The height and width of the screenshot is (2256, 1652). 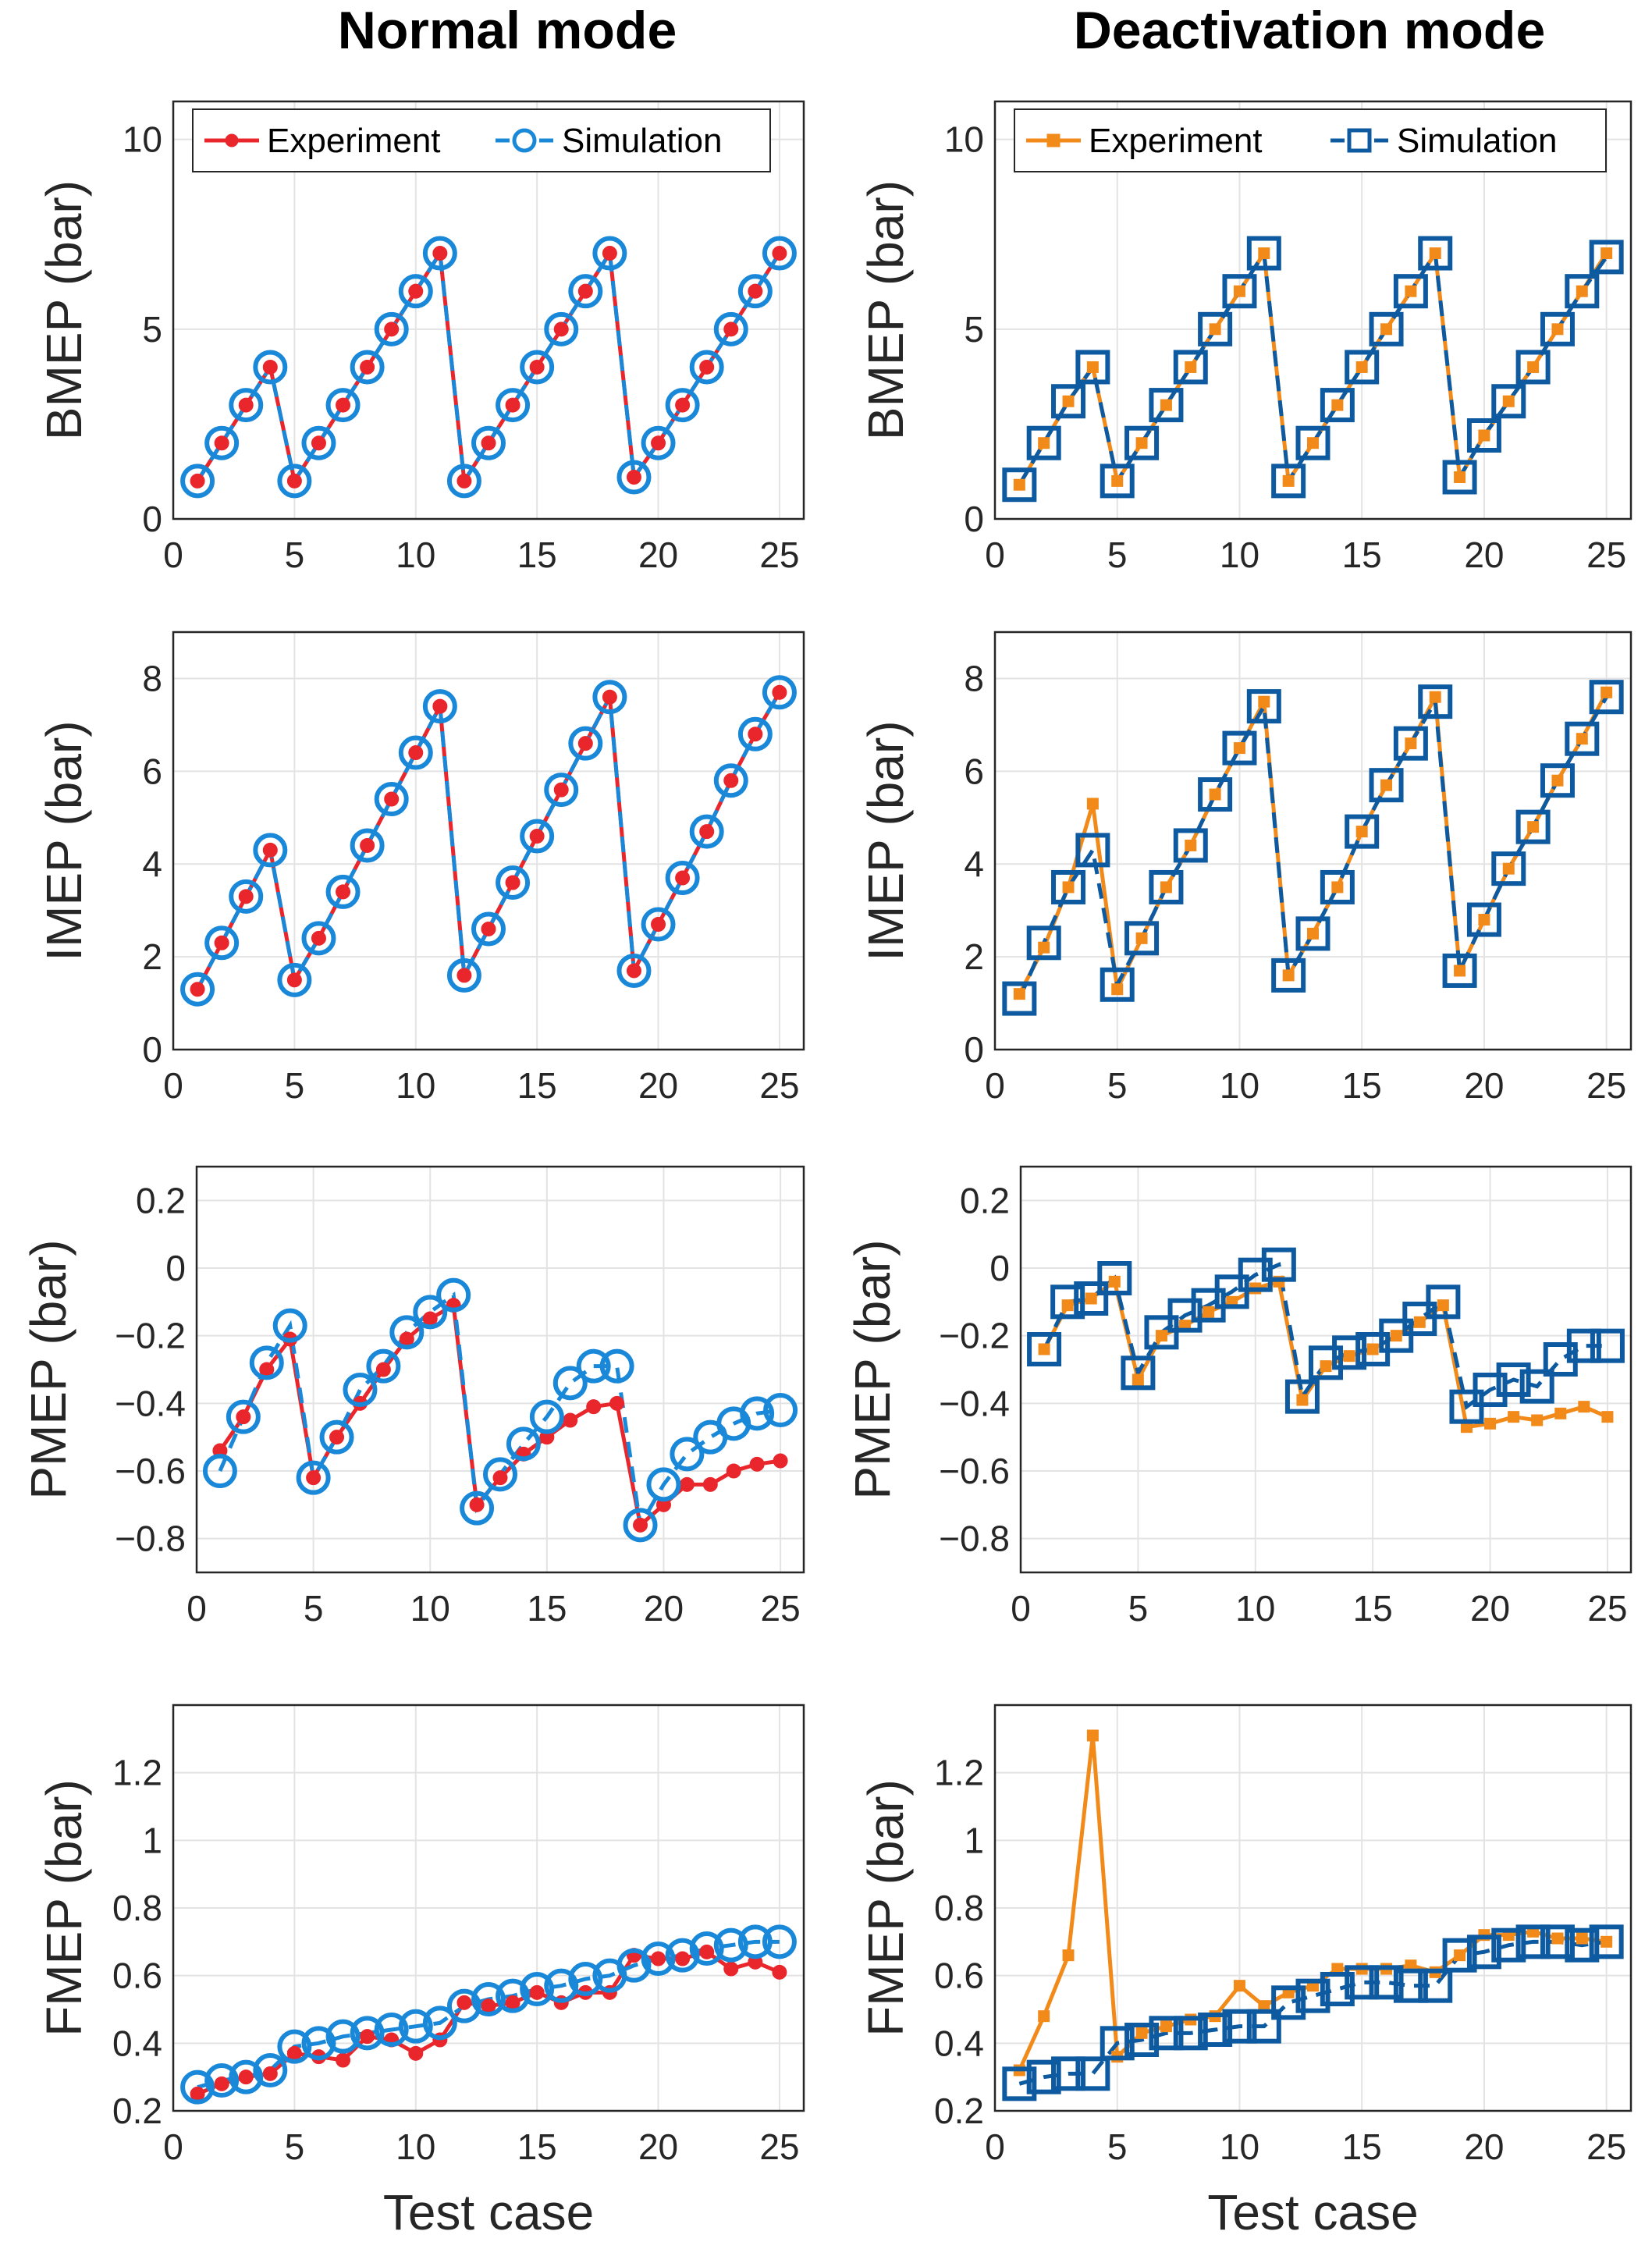 What do you see at coordinates (137, 1976) in the screenshot?
I see `y-tick-label: 0.6` at bounding box center [137, 1976].